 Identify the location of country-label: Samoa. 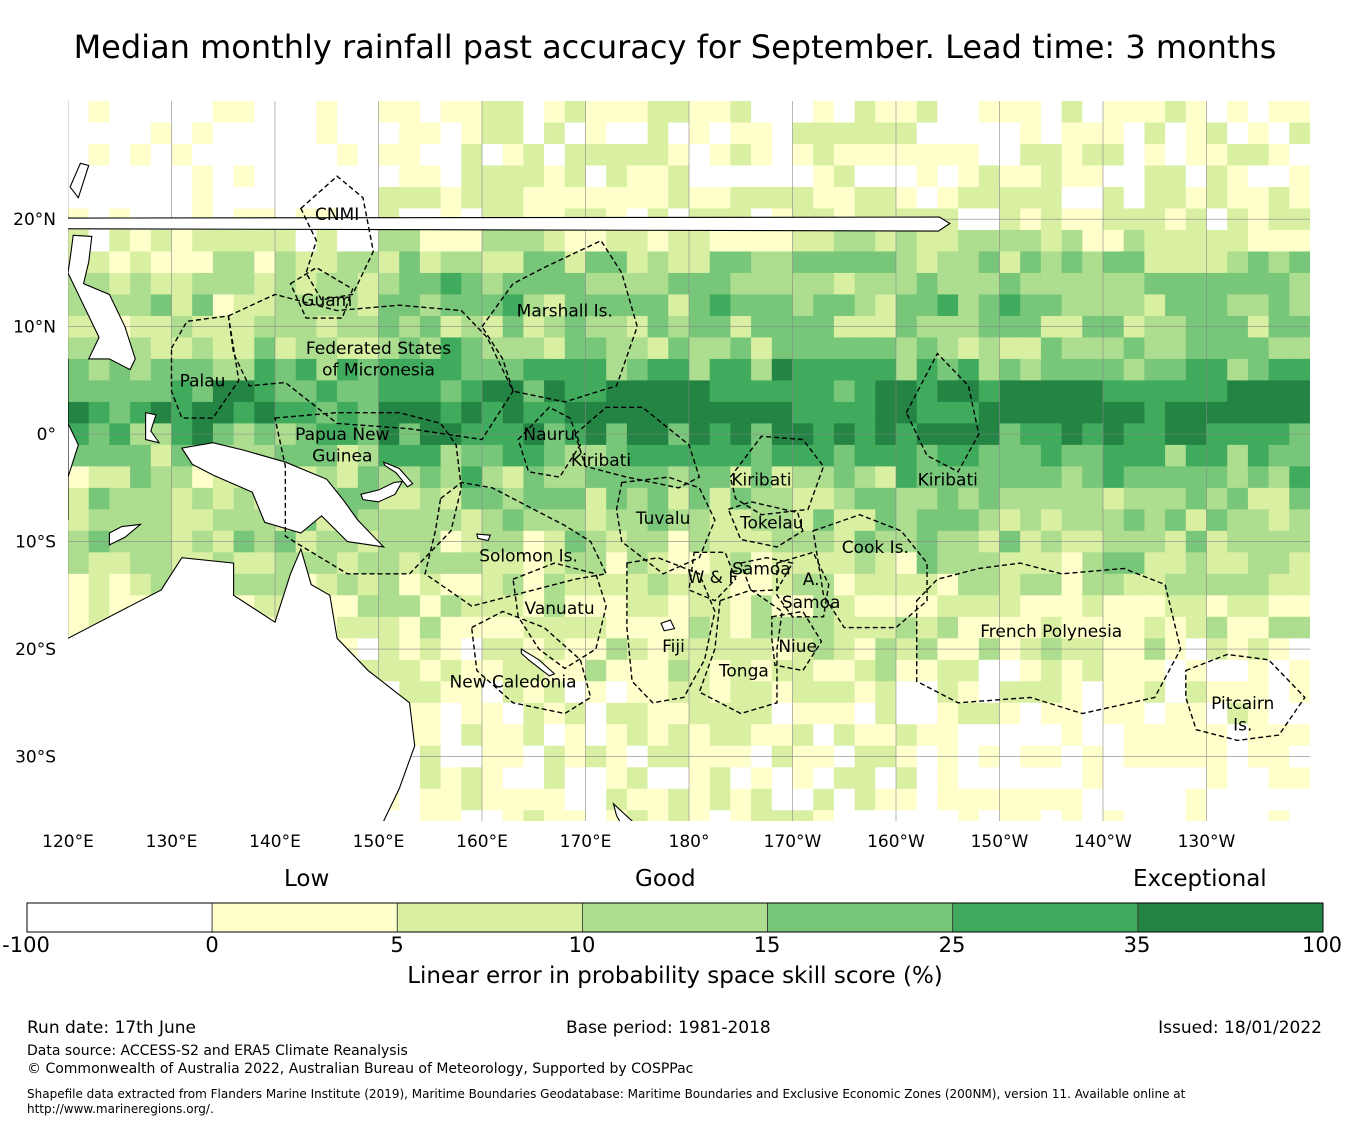
(811, 603).